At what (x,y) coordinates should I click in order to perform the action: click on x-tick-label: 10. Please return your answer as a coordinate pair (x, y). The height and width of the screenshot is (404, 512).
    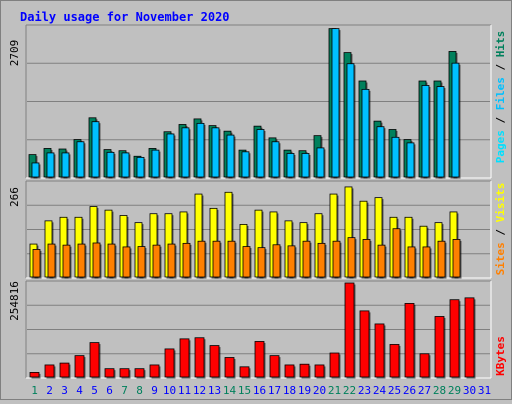
    Looking at the image, I should click on (169, 390).